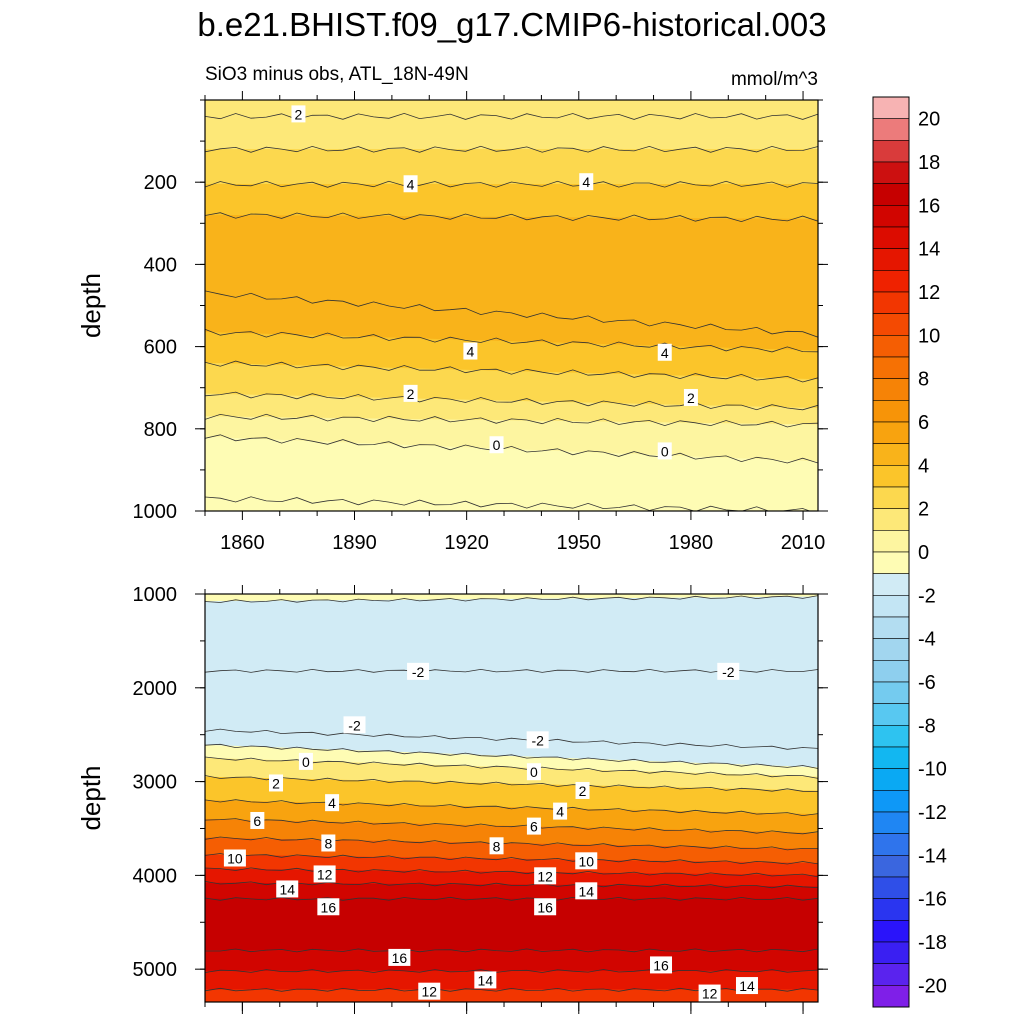 This screenshot has width=1024, height=1024. Describe the element at coordinates (932, 770) in the screenshot. I see `colorbar-tick-label: -10` at that location.